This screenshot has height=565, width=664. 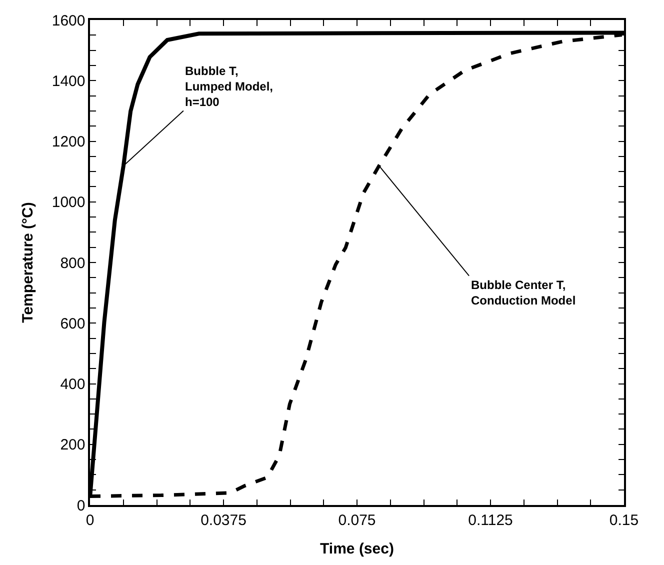 I want to click on y-tick-label: 600, so click(x=73, y=323).